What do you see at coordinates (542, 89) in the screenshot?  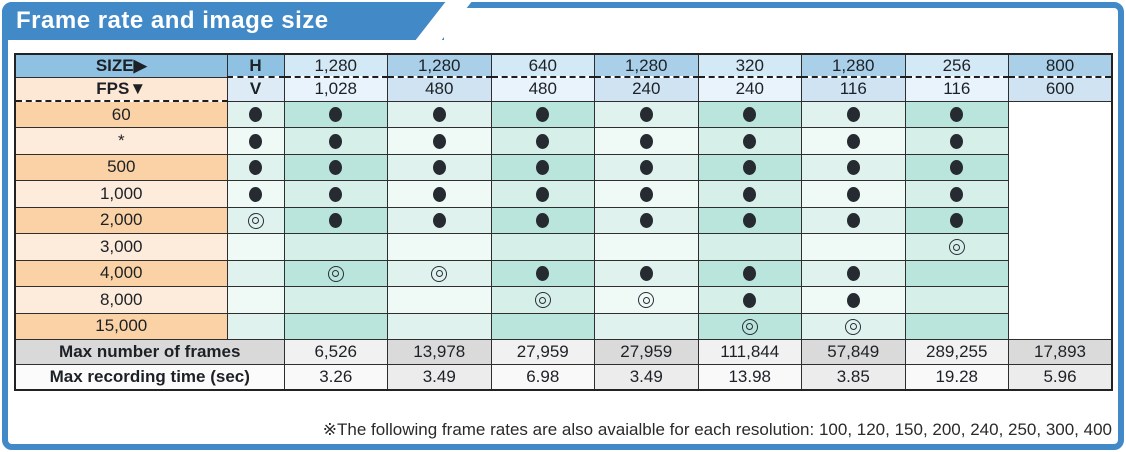 I see `v-value-cell: 480` at bounding box center [542, 89].